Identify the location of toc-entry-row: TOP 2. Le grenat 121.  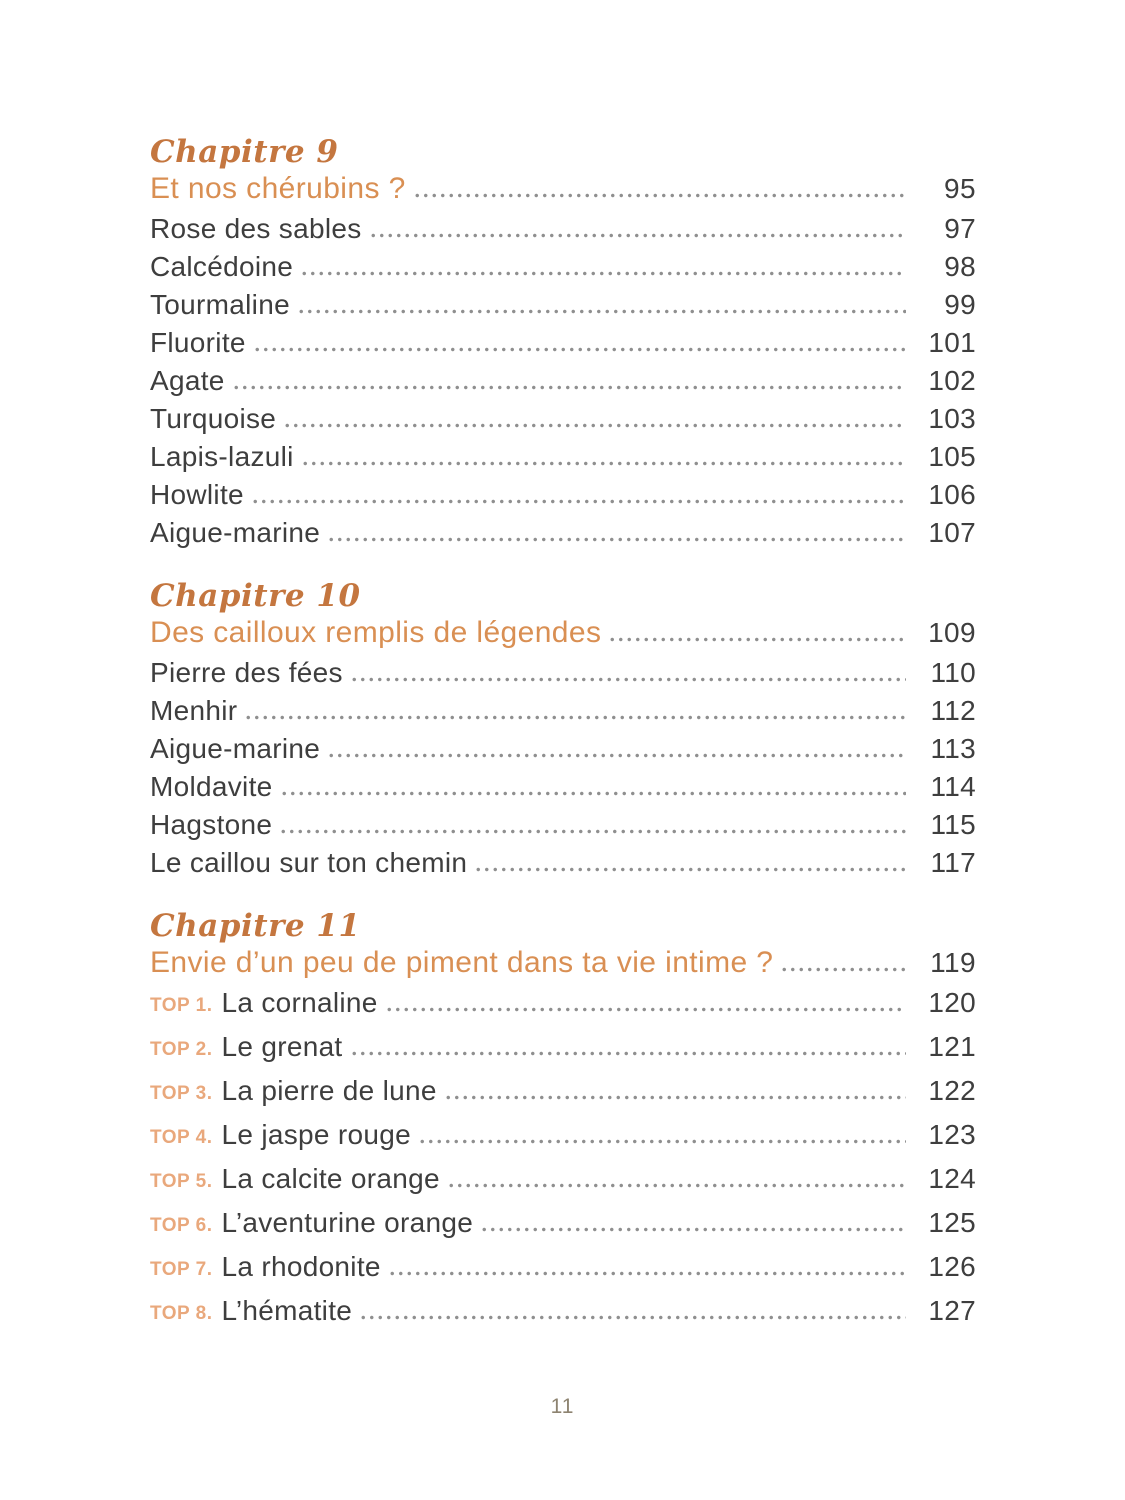
(563, 1053).